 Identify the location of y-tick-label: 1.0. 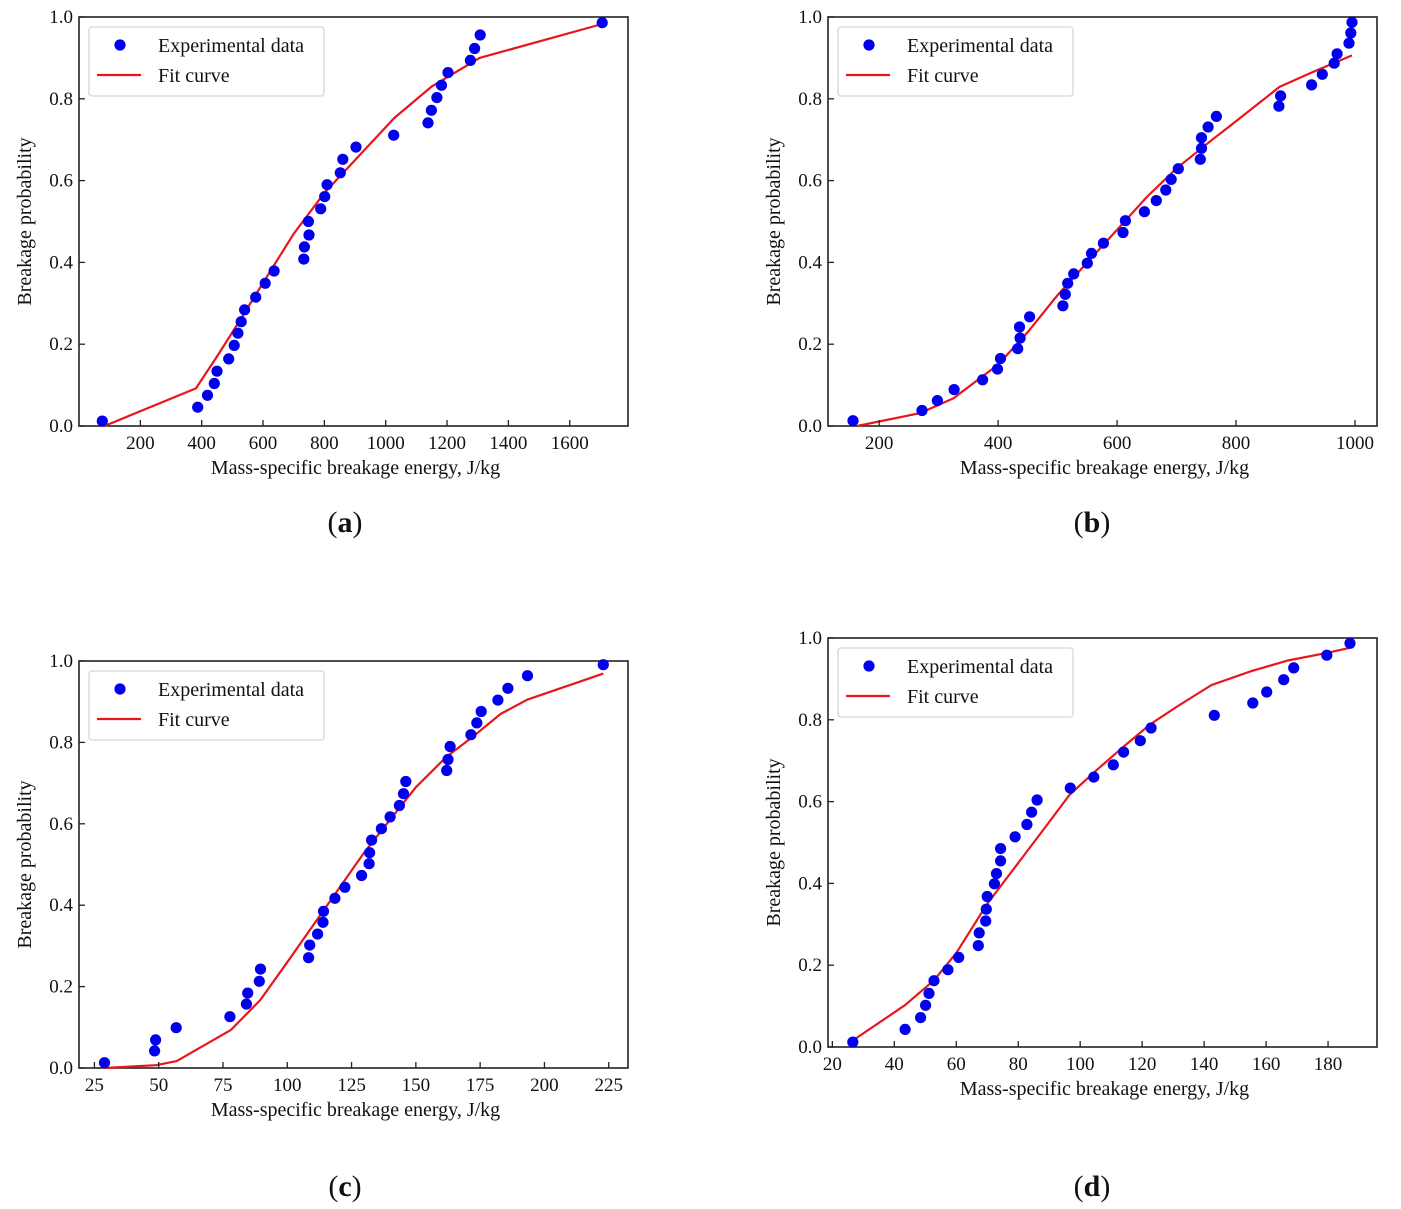
(810, 17).